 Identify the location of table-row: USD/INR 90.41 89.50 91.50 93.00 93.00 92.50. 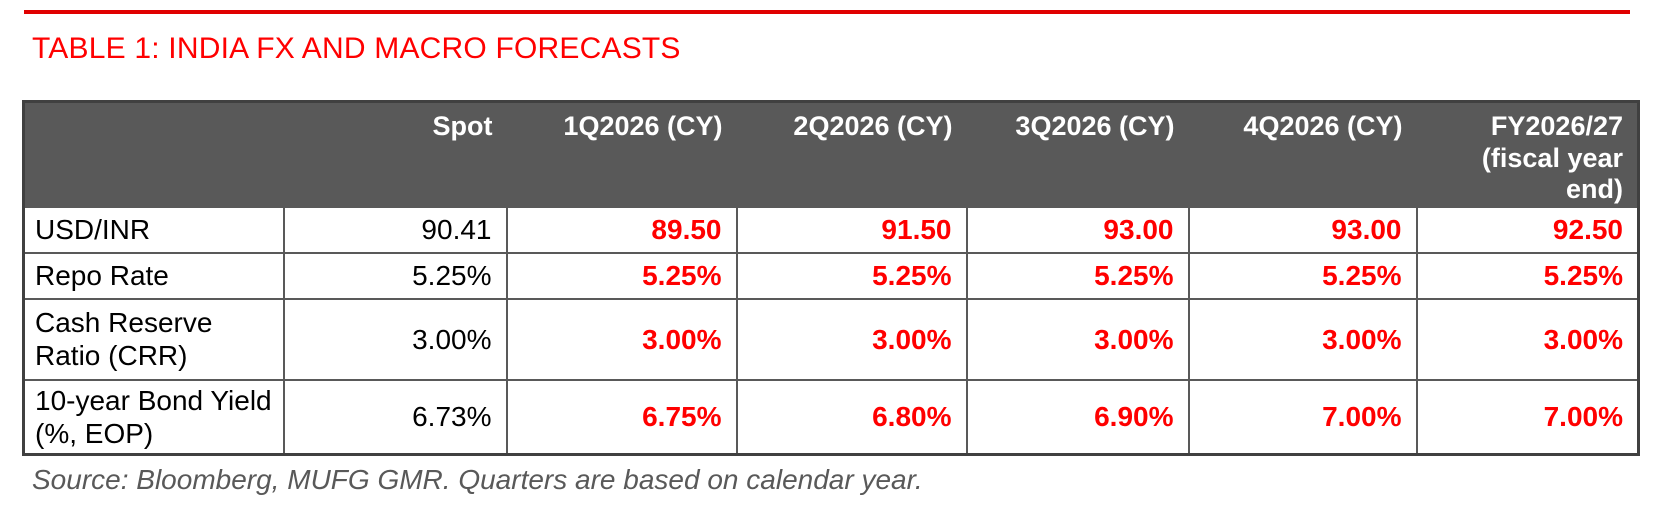
(831, 229).